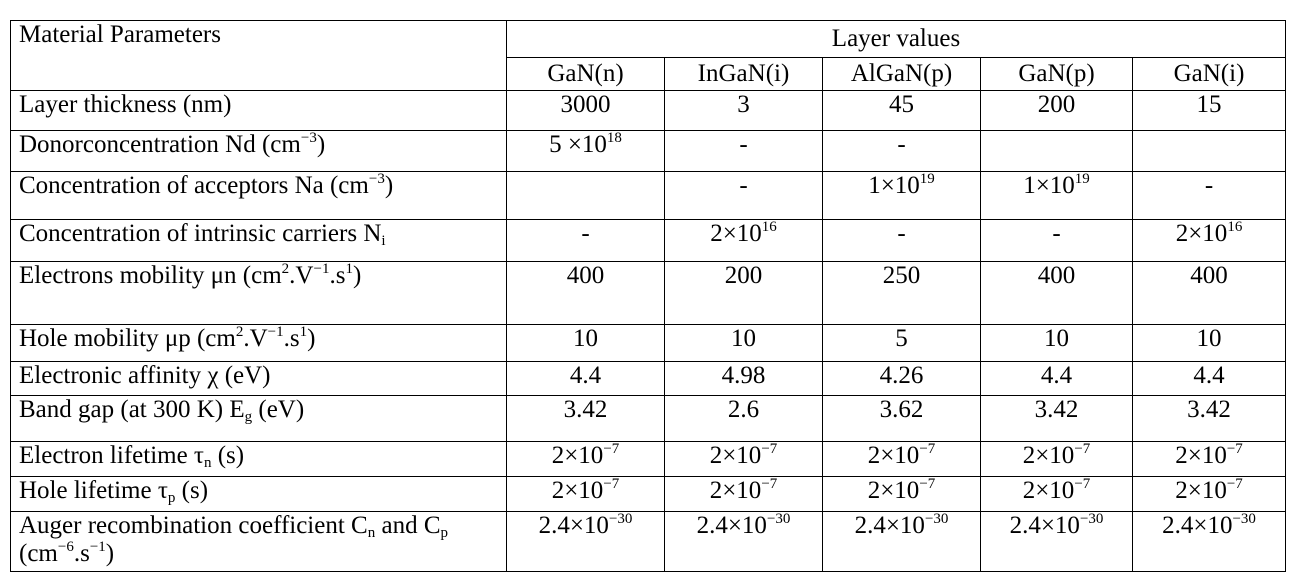 The width and height of the screenshot is (1306, 575). What do you see at coordinates (743, 379) in the screenshot?
I see `value-cell: 4.98` at bounding box center [743, 379].